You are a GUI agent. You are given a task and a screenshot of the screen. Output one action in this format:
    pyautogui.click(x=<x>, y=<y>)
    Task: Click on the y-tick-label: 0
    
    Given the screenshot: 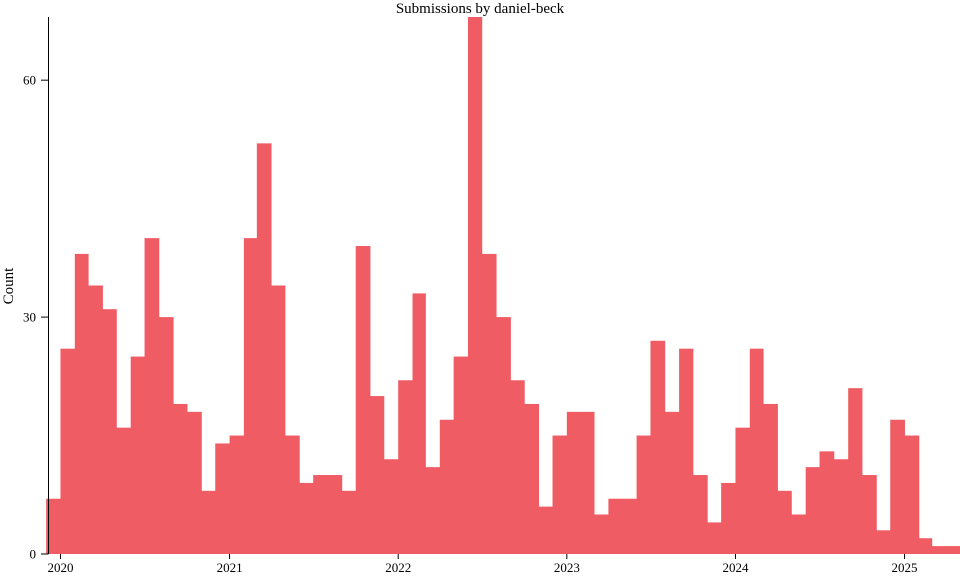 What is the action you would take?
    pyautogui.click(x=33, y=554)
    